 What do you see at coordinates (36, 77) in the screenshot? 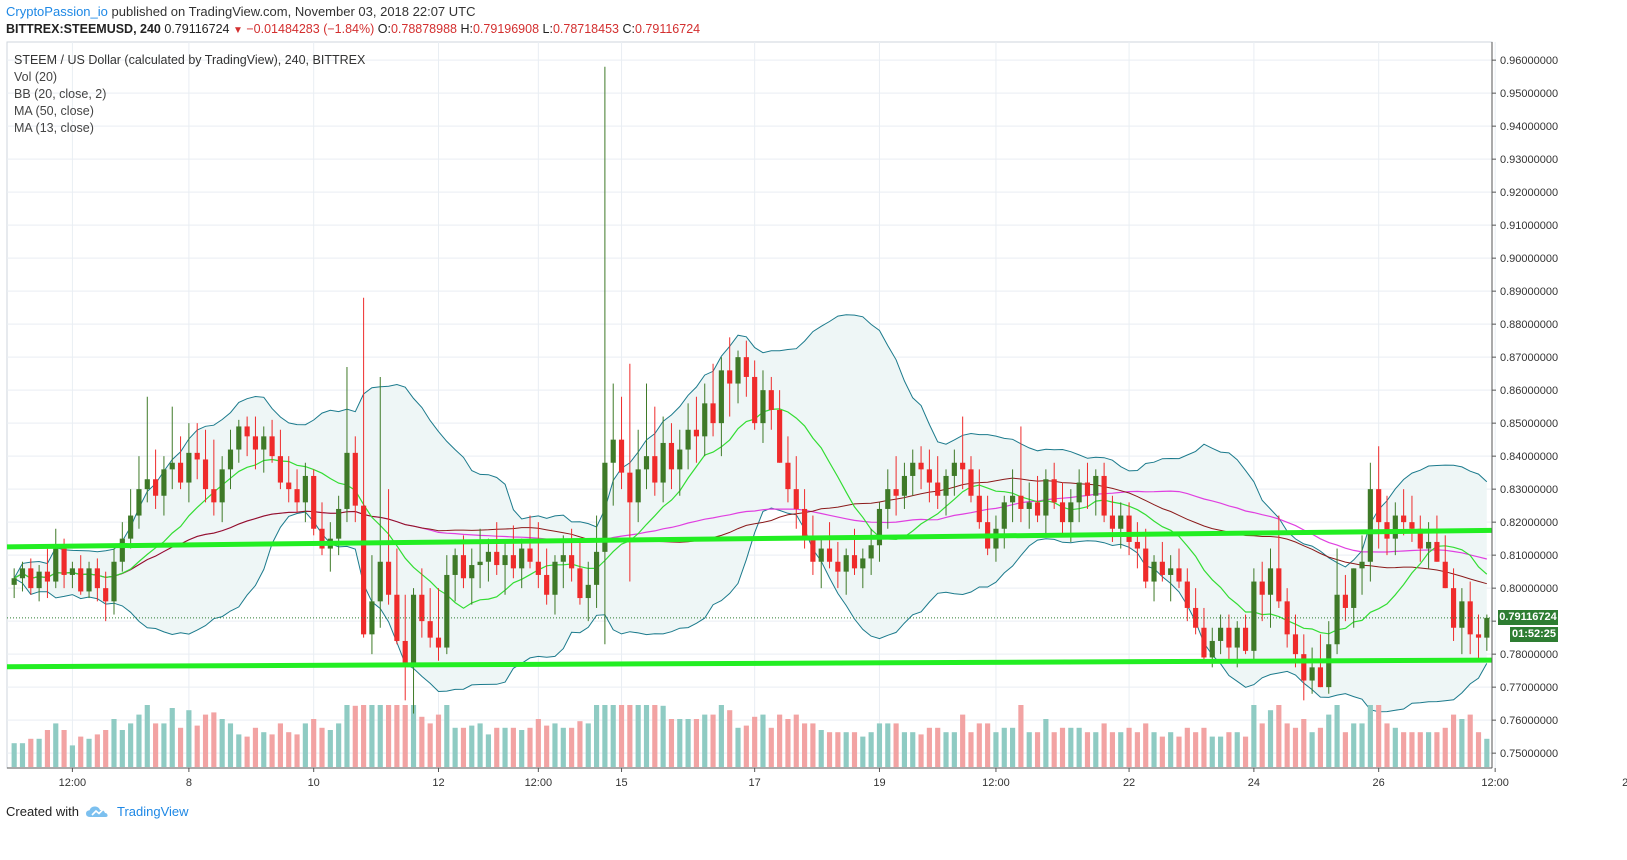
I see `legend-vol: Vol (20)` at bounding box center [36, 77].